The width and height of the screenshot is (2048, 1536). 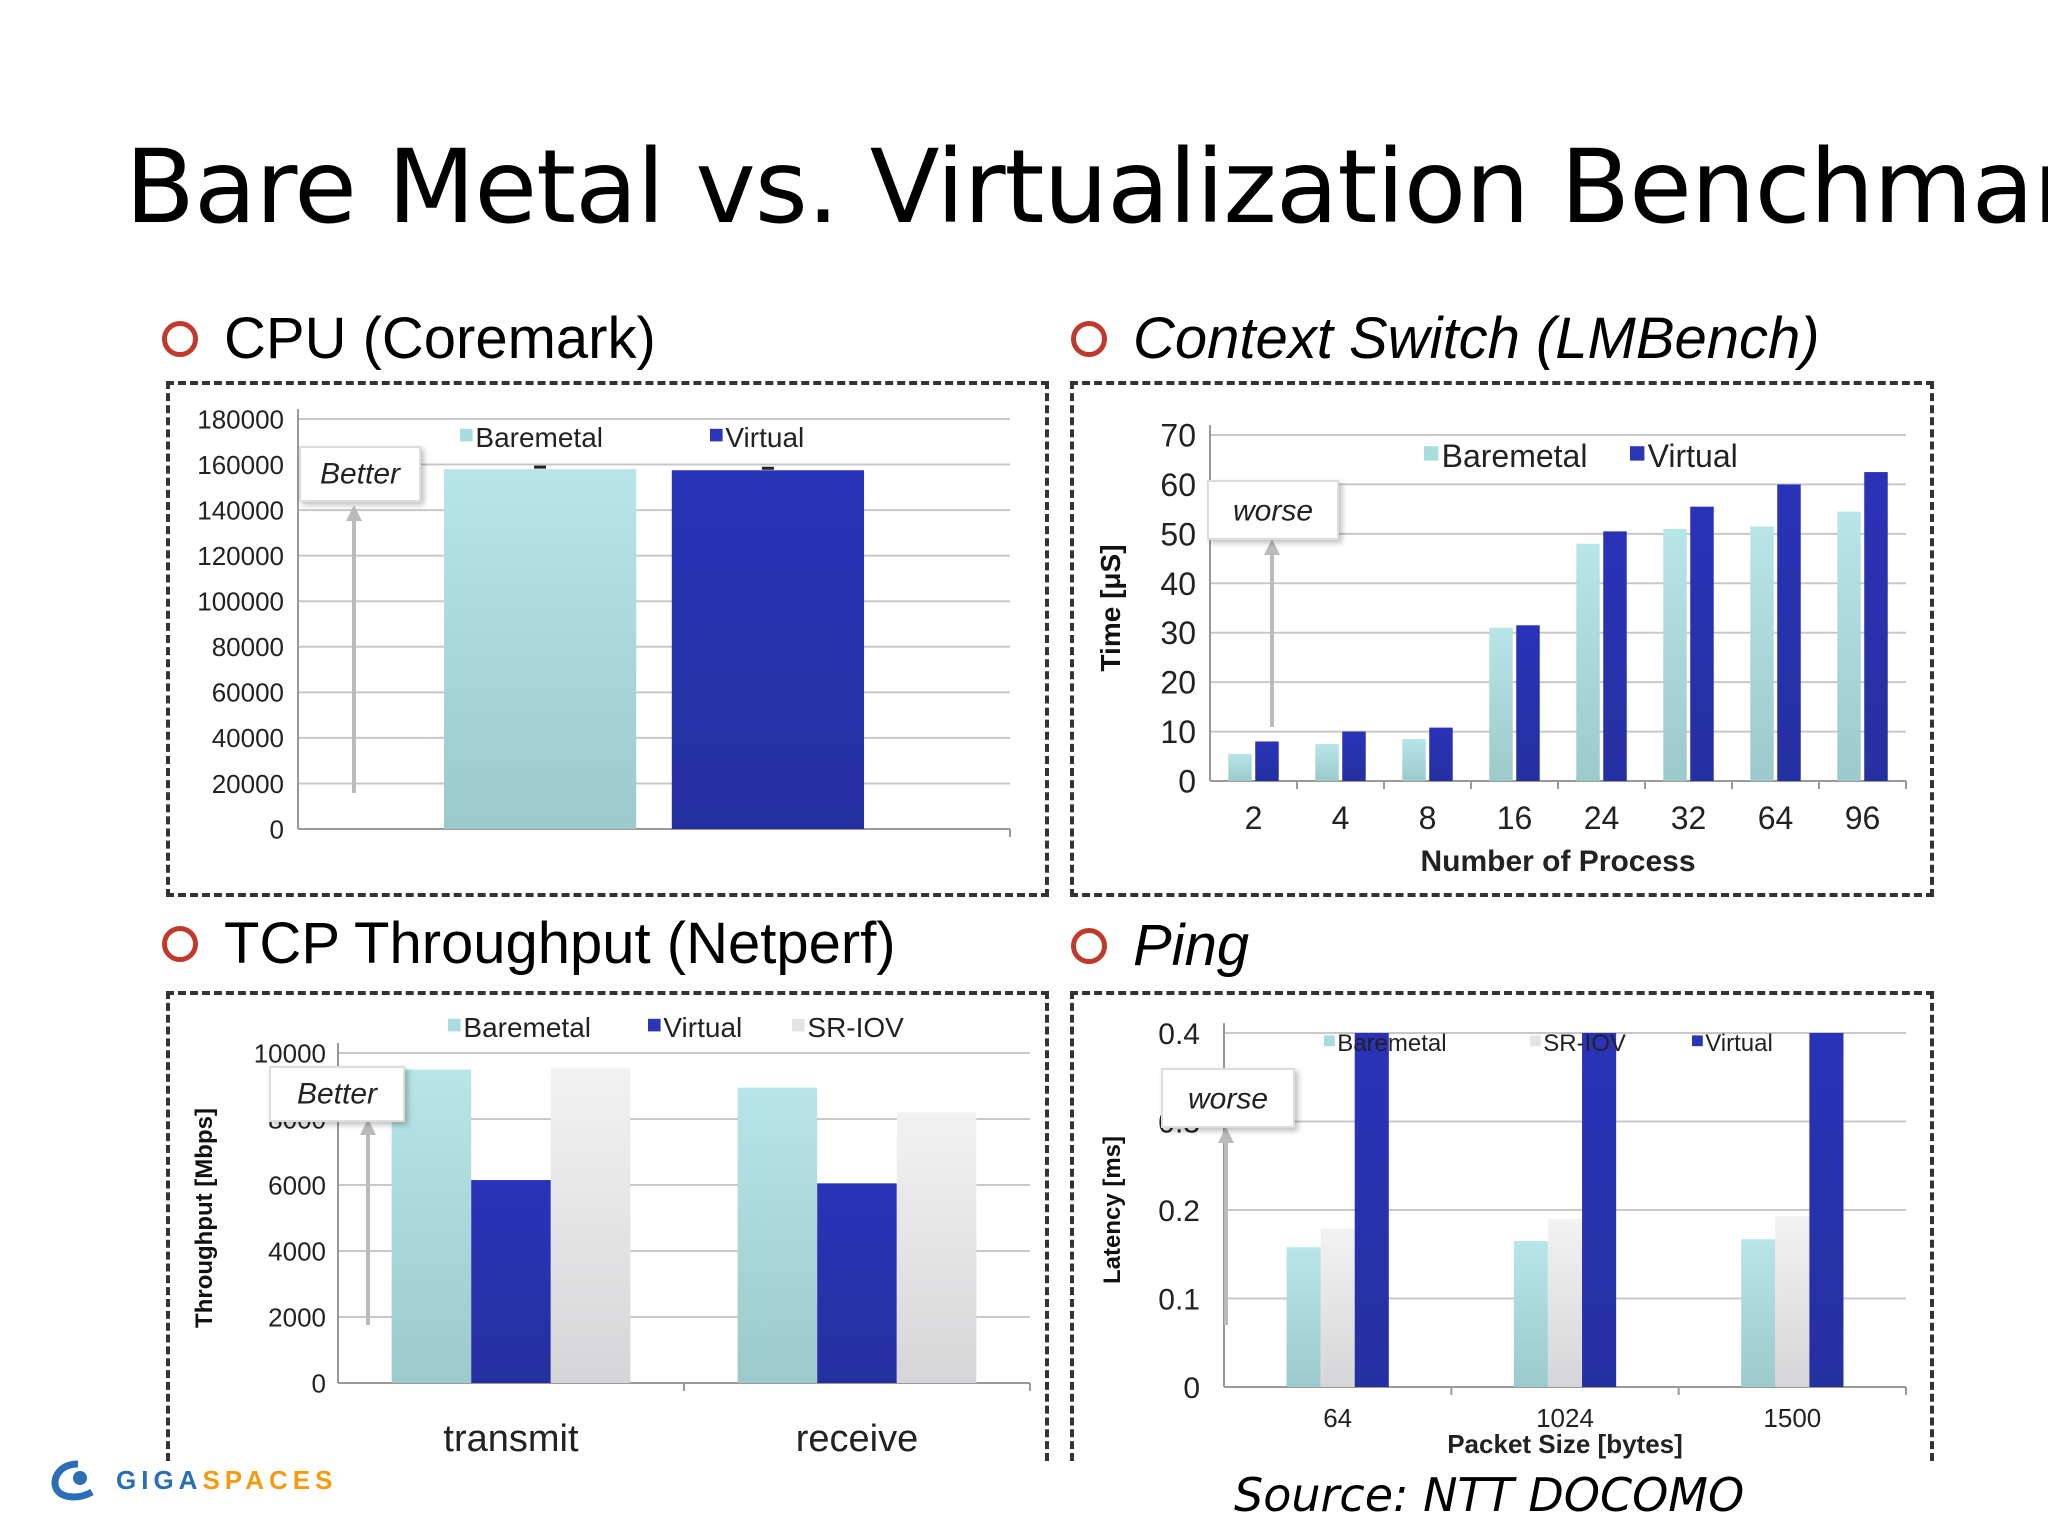 What do you see at coordinates (297, 1185) in the screenshot?
I see `y-tick-label: 6000` at bounding box center [297, 1185].